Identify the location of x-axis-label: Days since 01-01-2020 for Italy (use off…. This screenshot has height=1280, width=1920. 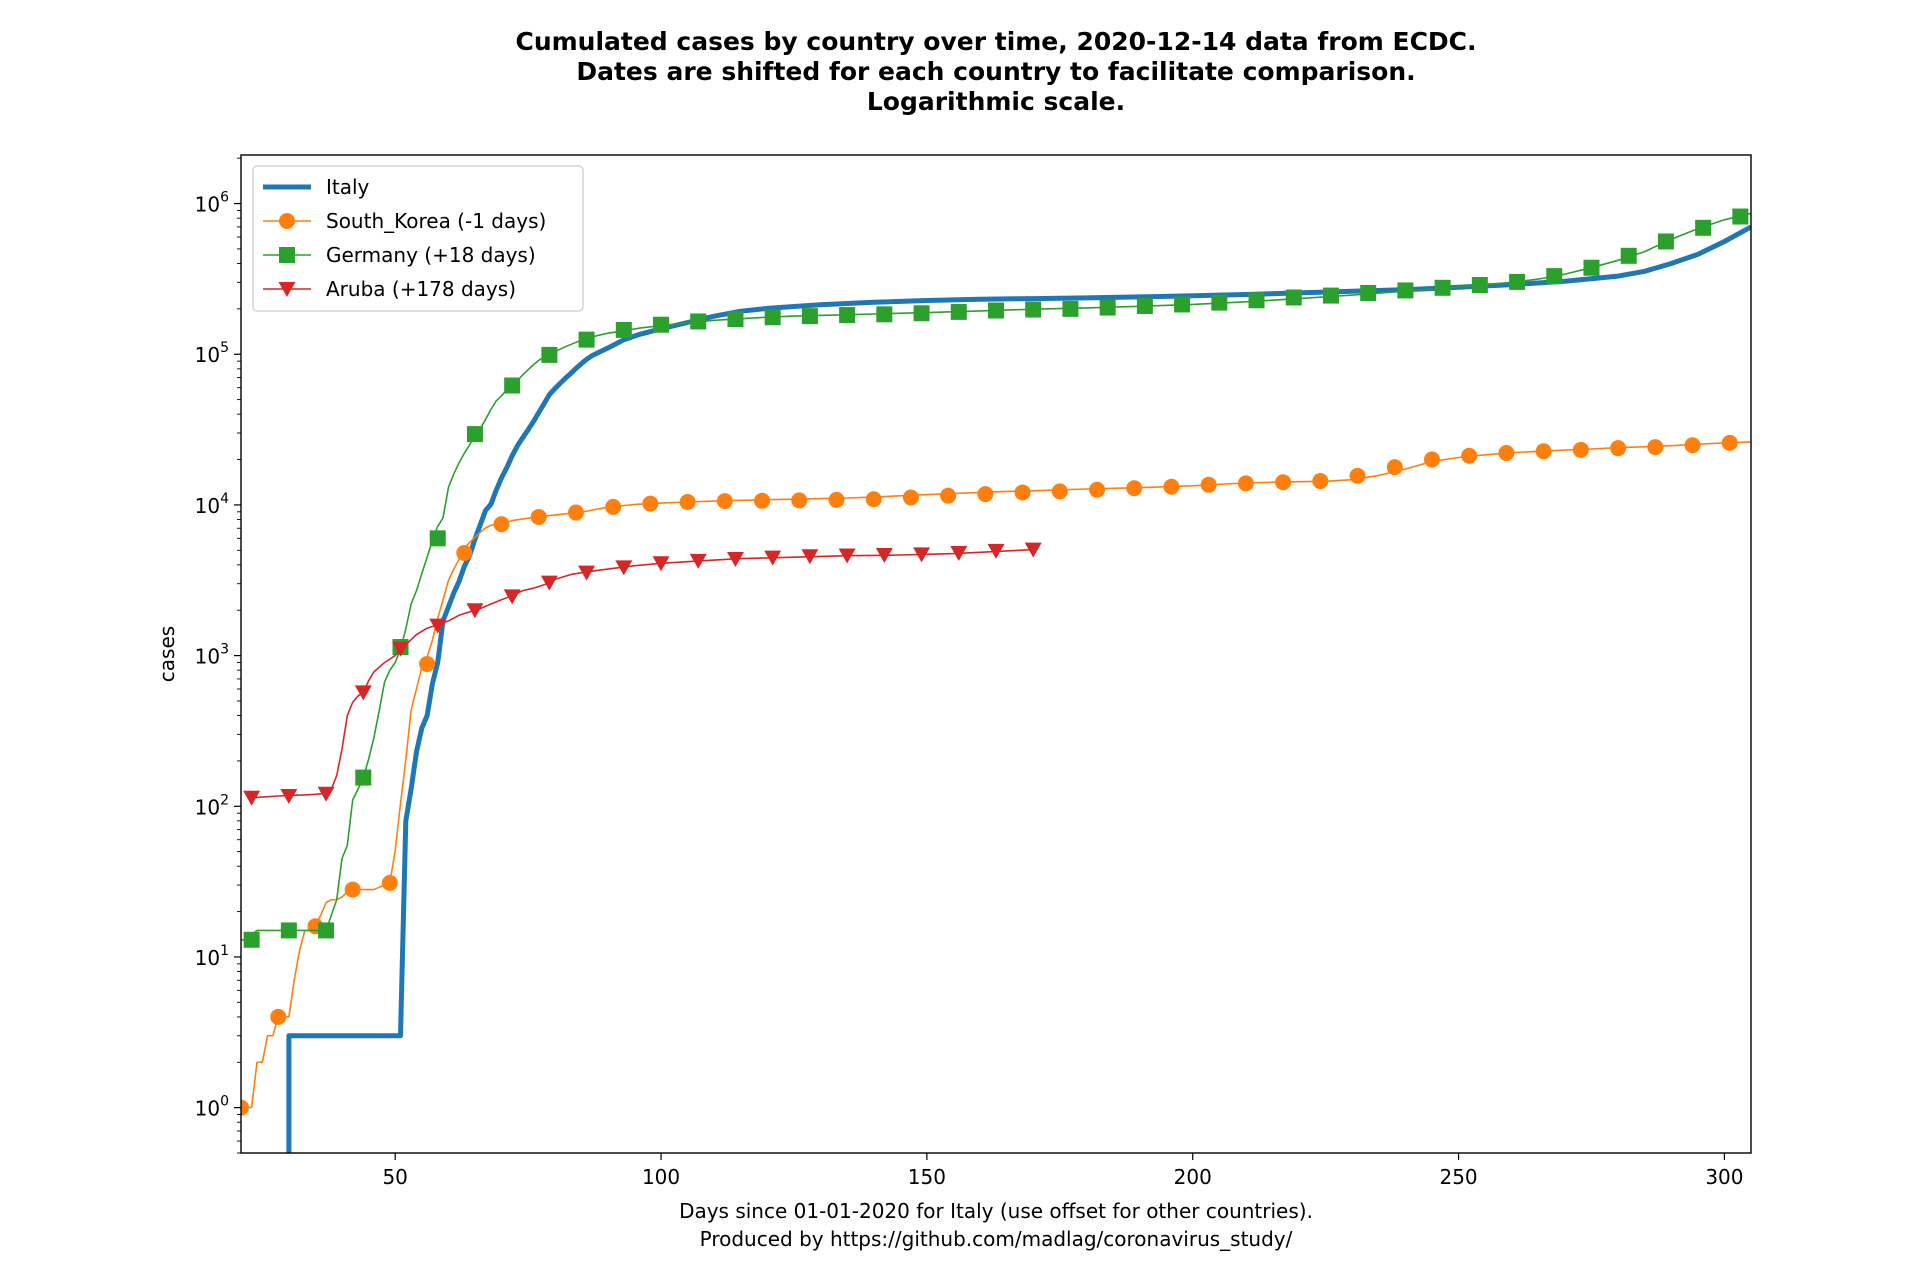
(996, 1225).